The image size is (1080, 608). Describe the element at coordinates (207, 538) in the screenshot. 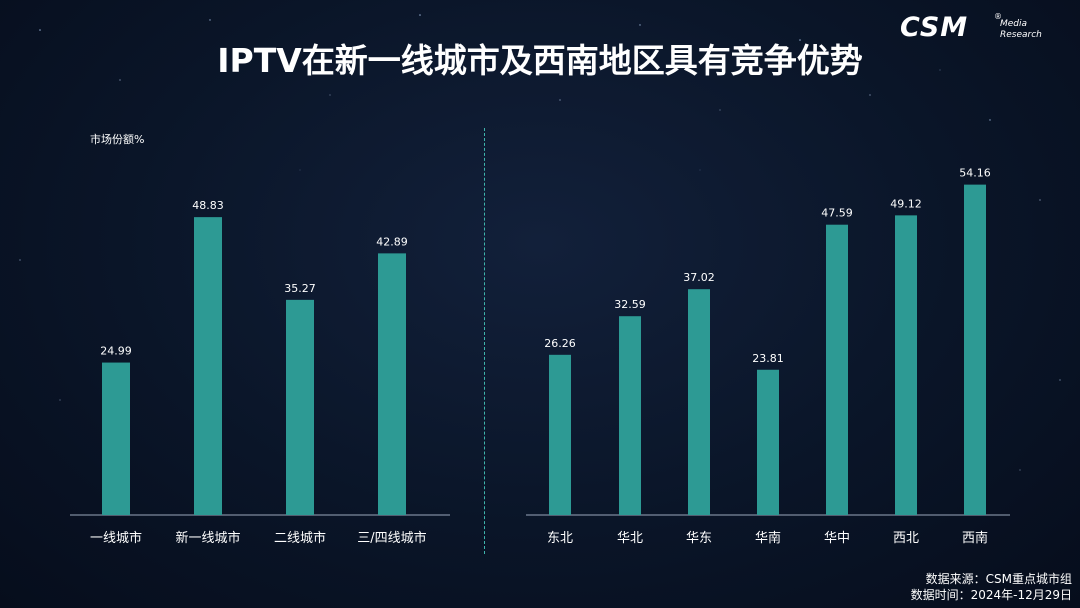

I see `category-label: 新一线城市` at that location.